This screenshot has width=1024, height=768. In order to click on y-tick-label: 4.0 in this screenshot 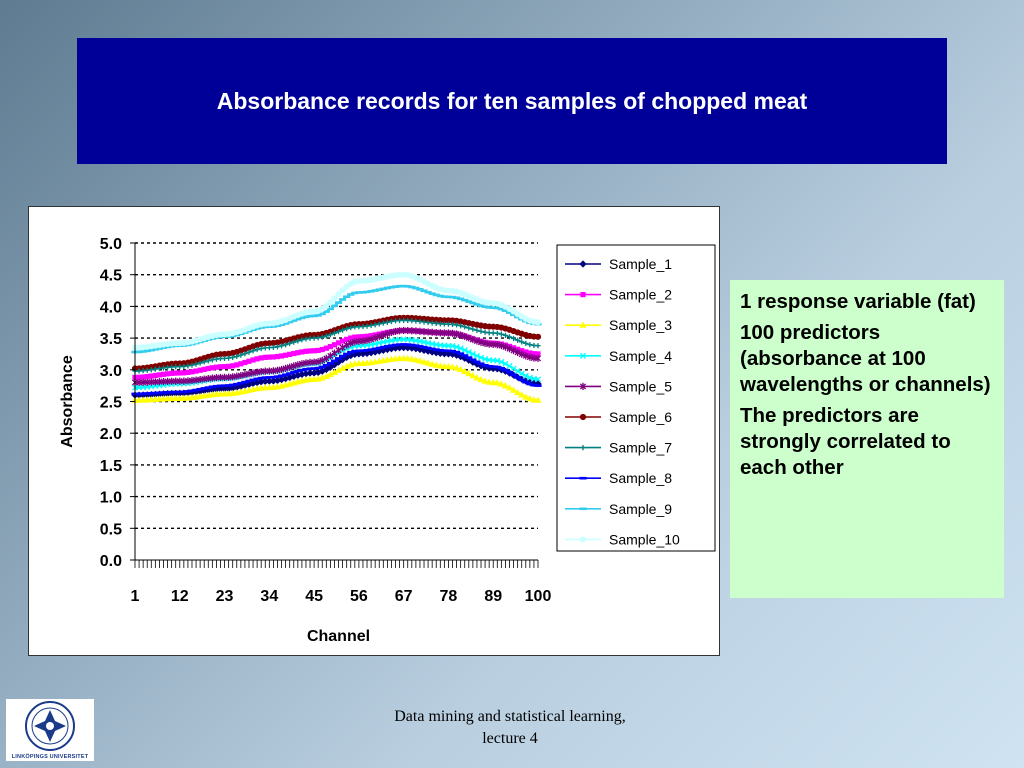, I will do `click(111, 307)`.